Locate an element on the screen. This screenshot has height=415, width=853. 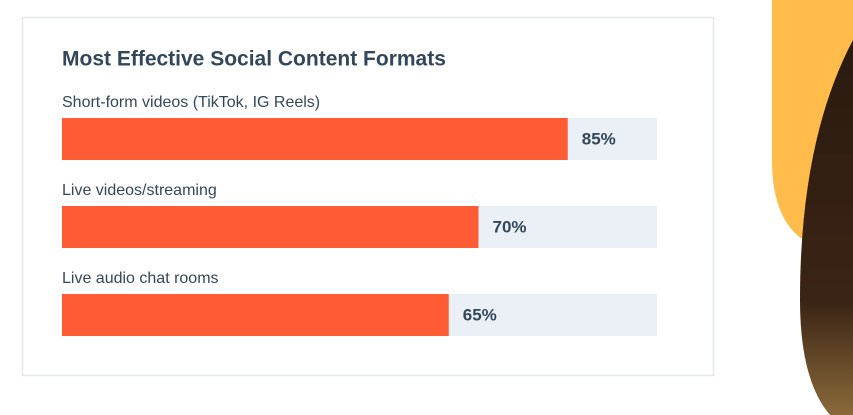
category-label: Live audio chat rooms is located at coordinates (140, 278).